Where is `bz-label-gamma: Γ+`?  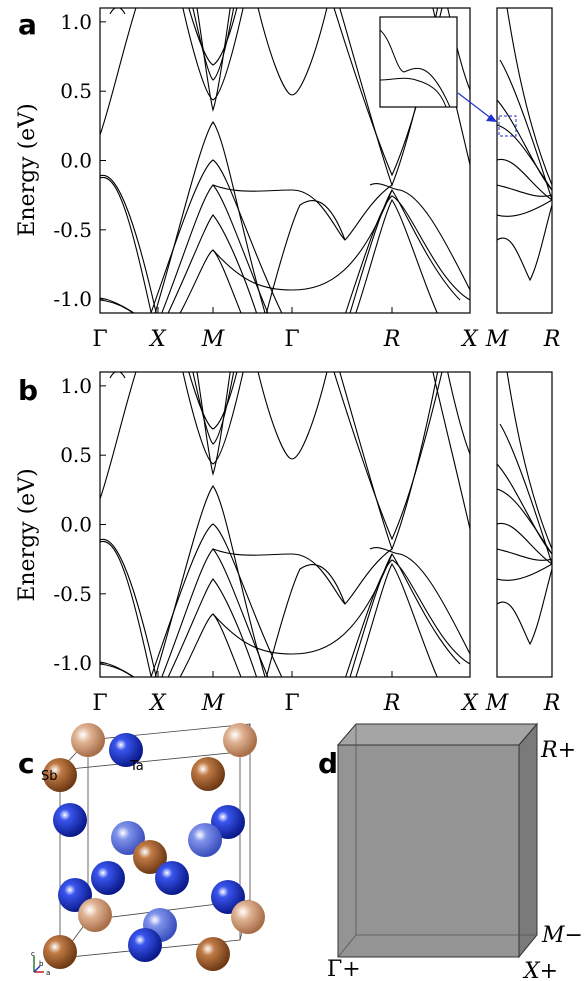 bz-label-gamma: Γ+ is located at coordinates (344, 969).